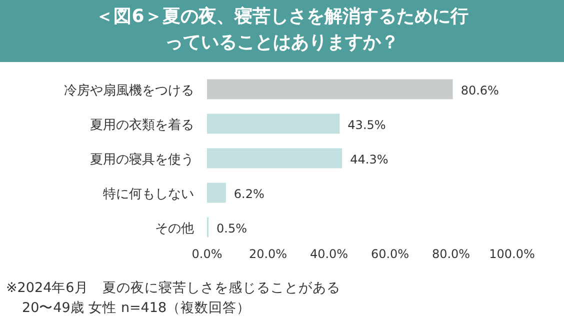 Image resolution: width=564 pixels, height=329 pixels. I want to click on chart-title: ＜図6＞夏の夜、寝苦しさを解消するために行っていることはありますか？, so click(282, 30).